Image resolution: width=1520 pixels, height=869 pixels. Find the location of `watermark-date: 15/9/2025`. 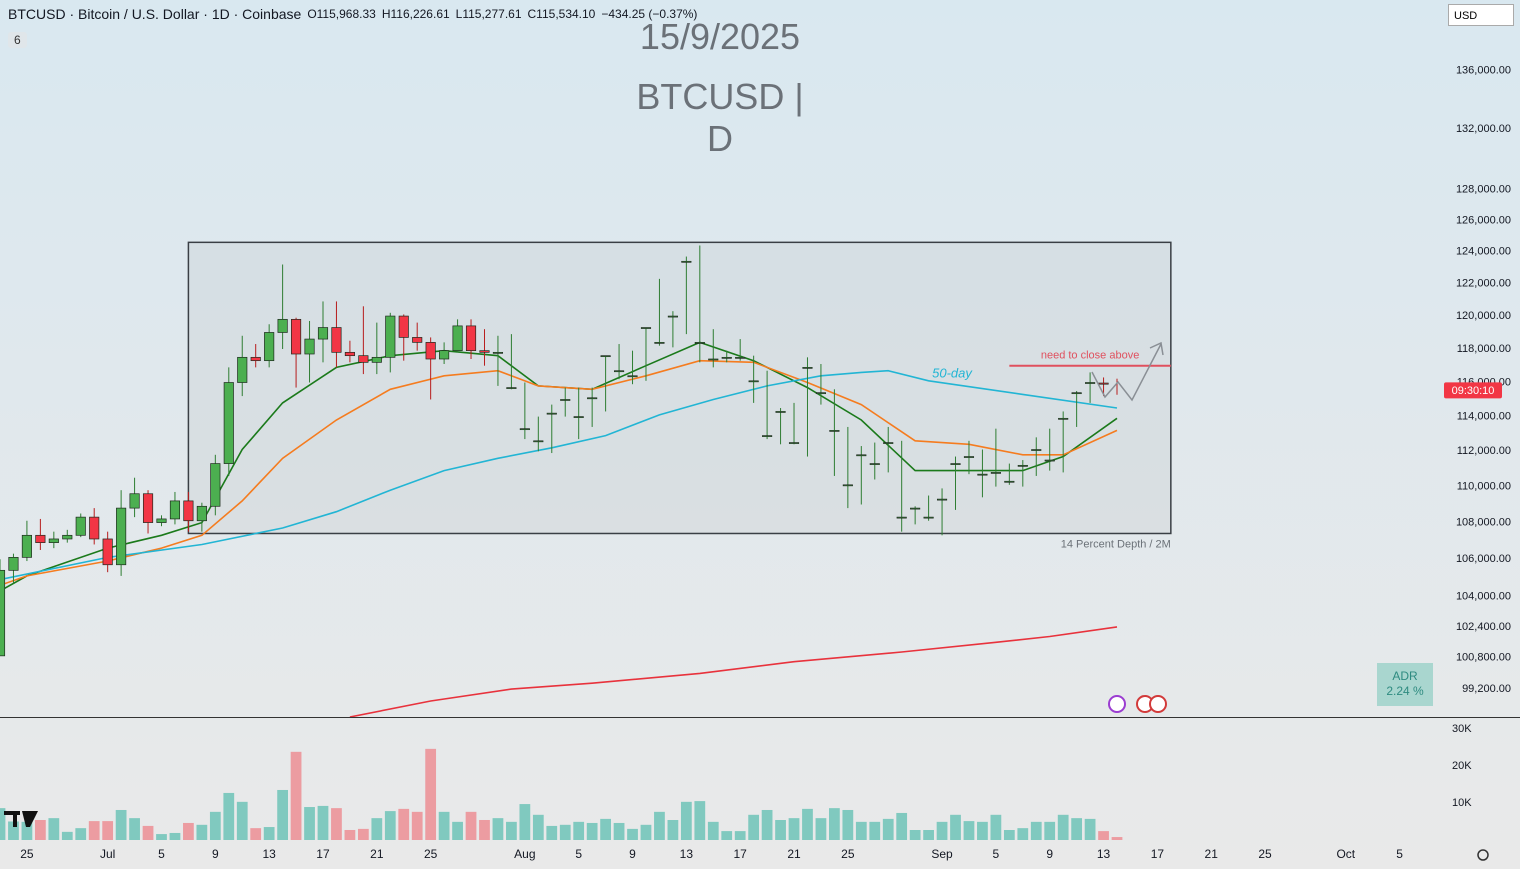

watermark-date: 15/9/2025 is located at coordinates (720, 36).